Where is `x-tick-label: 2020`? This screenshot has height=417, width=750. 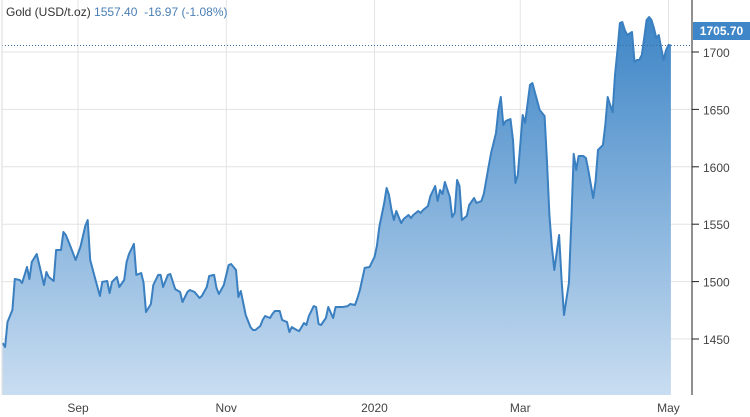 x-tick-label: 2020 is located at coordinates (374, 408).